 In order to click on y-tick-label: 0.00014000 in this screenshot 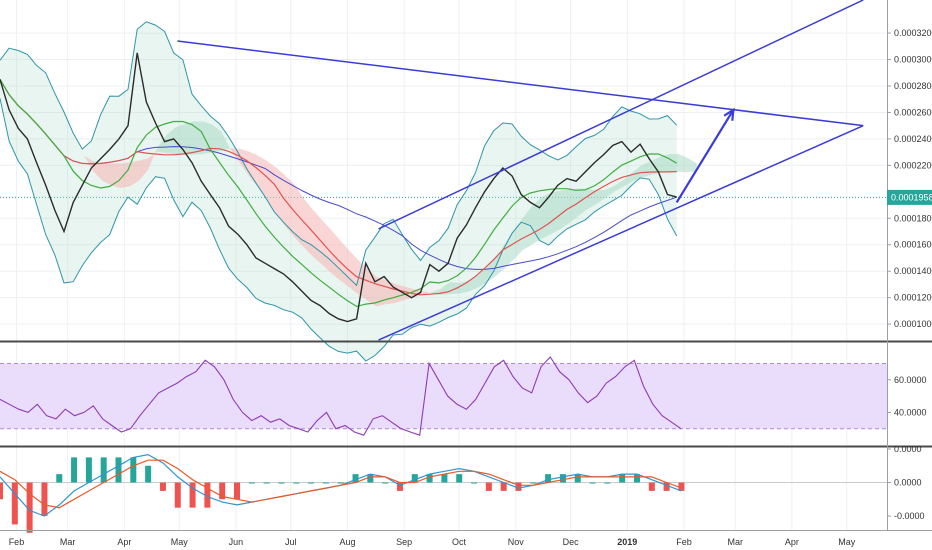, I will do `click(913, 271)`.